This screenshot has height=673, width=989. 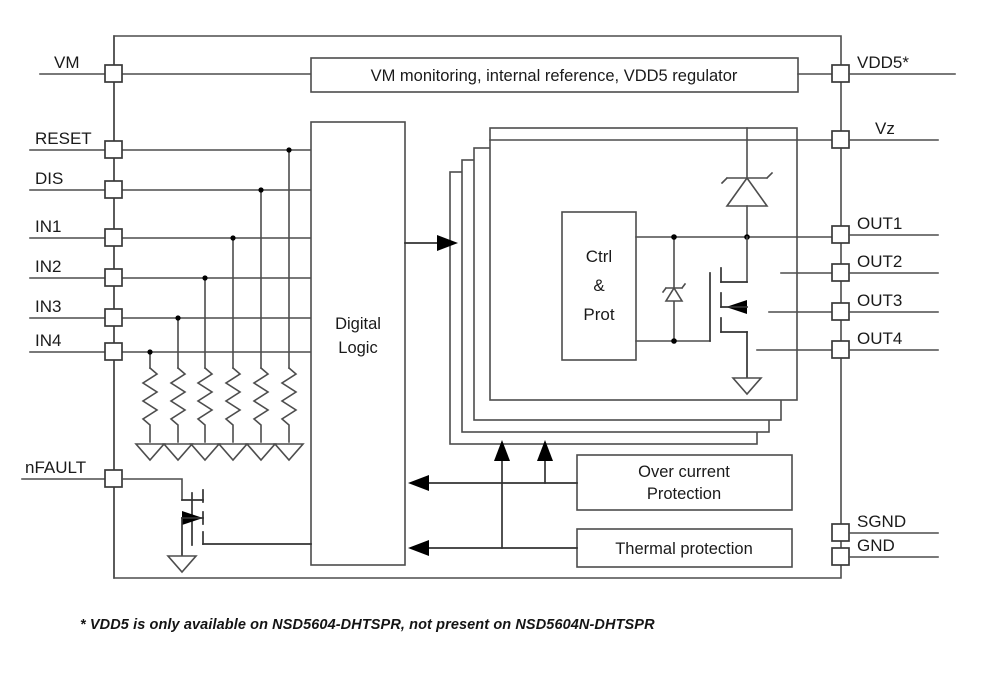 I want to click on digital-logic-label-line1: Digital, so click(x=358, y=324).